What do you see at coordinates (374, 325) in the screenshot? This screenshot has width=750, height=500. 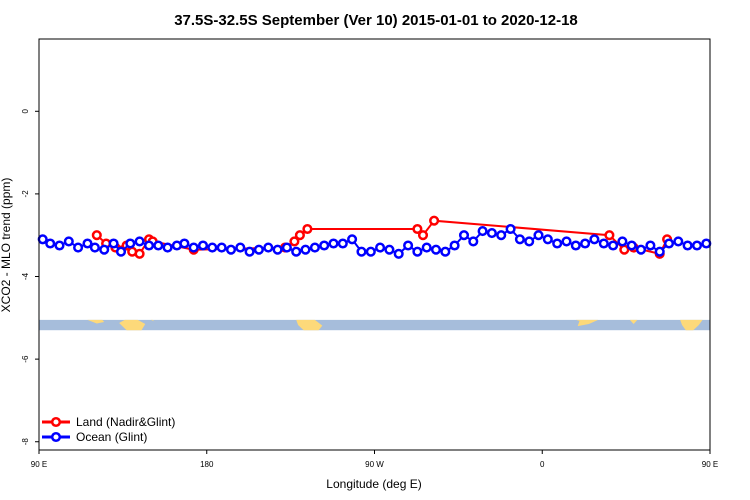 I see `map-ocean` at bounding box center [374, 325].